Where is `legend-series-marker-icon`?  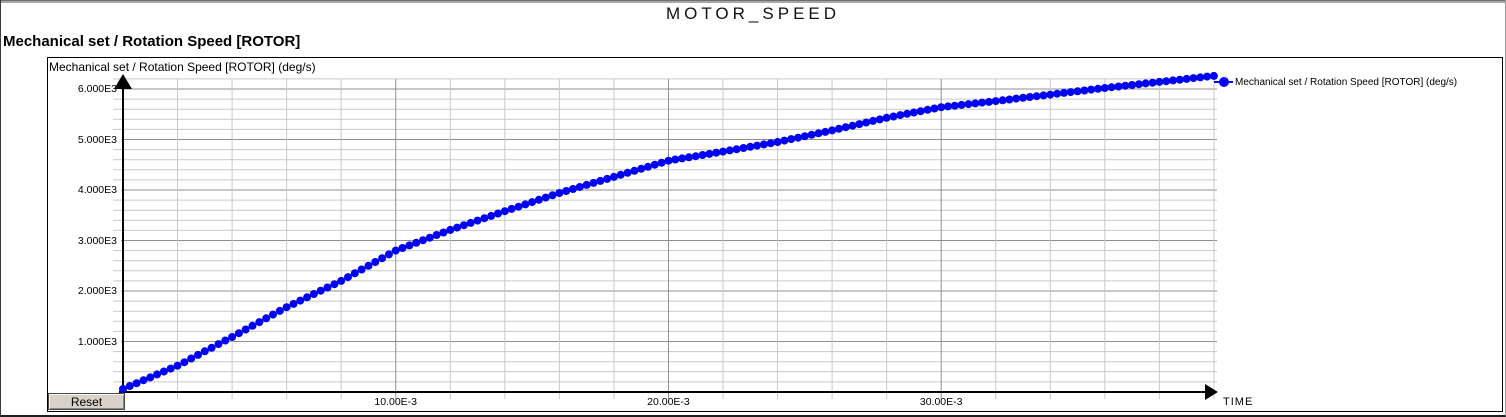 legend-series-marker-icon is located at coordinates (1223, 82).